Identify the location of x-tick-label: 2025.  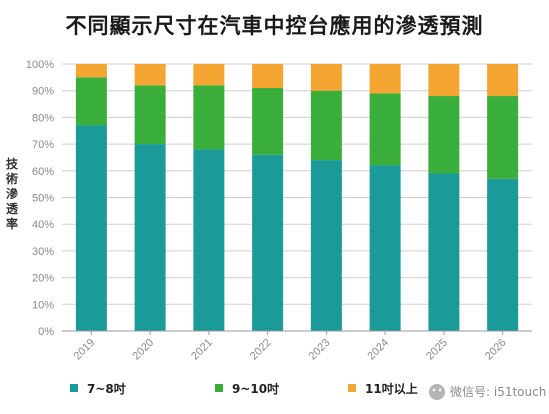
(437, 350).